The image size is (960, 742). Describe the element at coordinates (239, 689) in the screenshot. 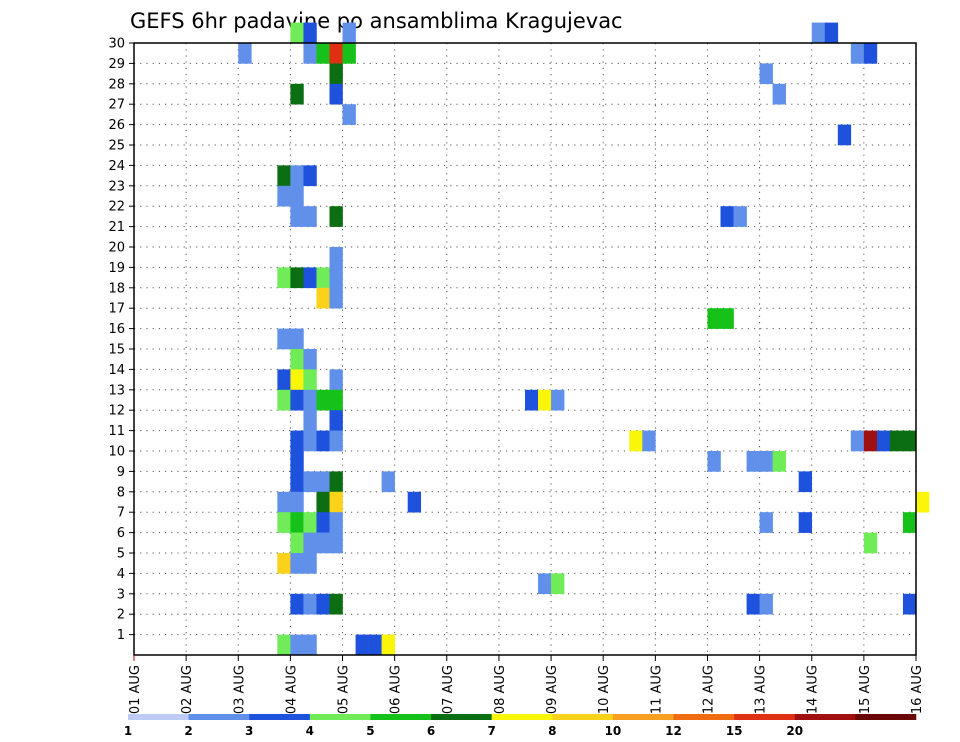

I see `x-tick-label: 03 AUG` at that location.